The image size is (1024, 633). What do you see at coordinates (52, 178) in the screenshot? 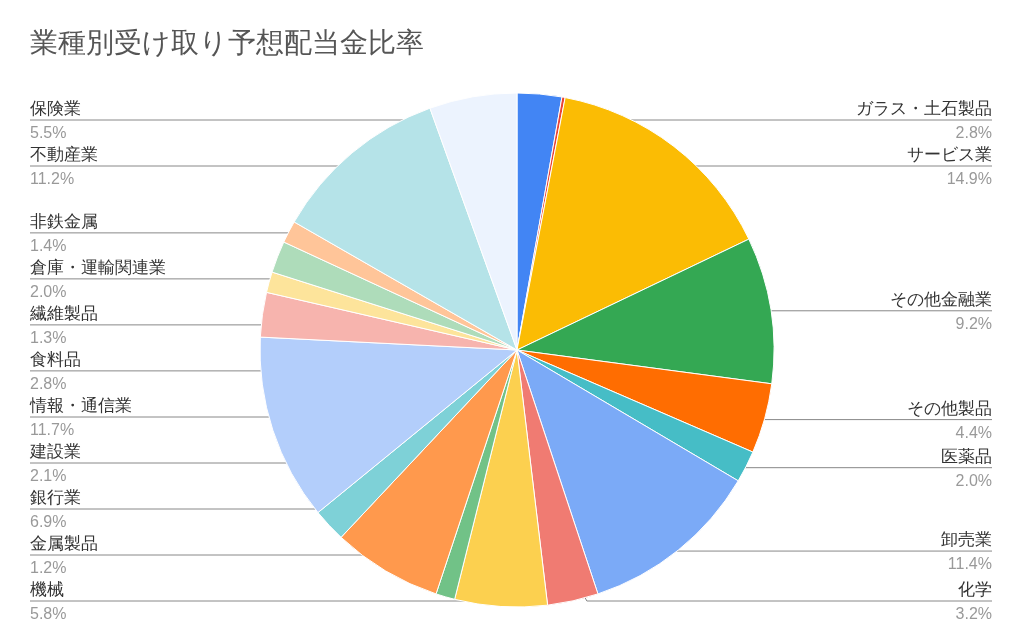
I see `data-label: 11.2%` at bounding box center [52, 178].